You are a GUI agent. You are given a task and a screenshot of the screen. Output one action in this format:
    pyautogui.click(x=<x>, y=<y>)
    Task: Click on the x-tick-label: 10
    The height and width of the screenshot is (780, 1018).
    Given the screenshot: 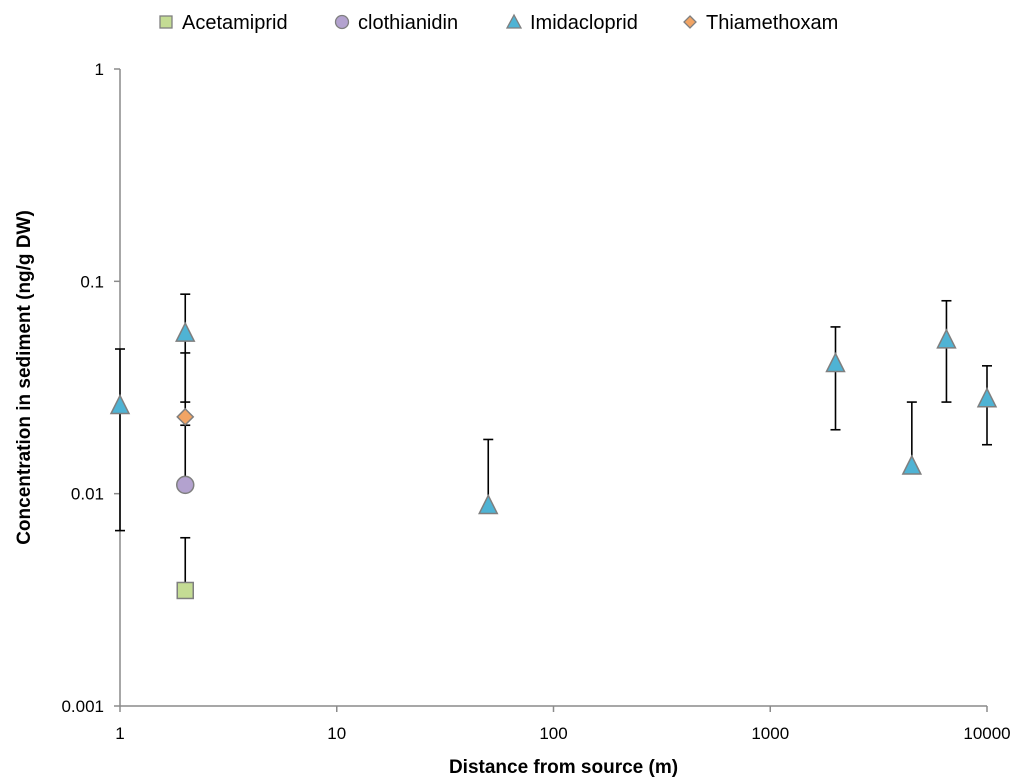 What is the action you would take?
    pyautogui.click(x=336, y=733)
    